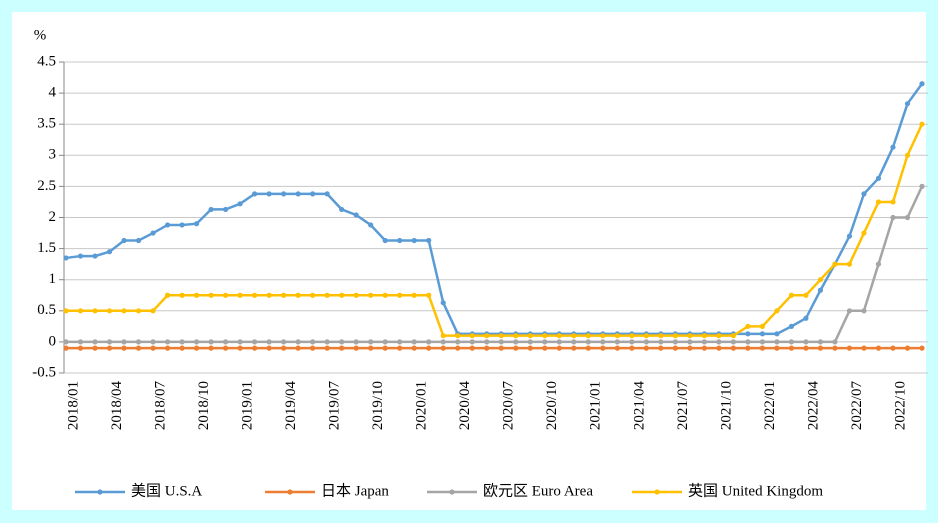 This screenshot has width=938, height=523. I want to click on x-tick-label: 2019/07, so click(335, 406).